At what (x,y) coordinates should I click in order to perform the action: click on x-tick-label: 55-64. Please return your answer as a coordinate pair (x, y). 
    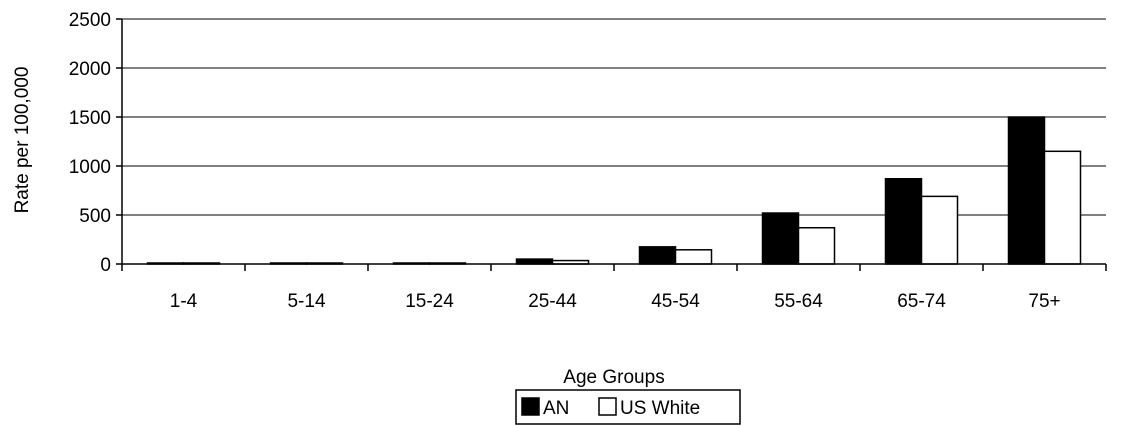
    Looking at the image, I should click on (798, 301).